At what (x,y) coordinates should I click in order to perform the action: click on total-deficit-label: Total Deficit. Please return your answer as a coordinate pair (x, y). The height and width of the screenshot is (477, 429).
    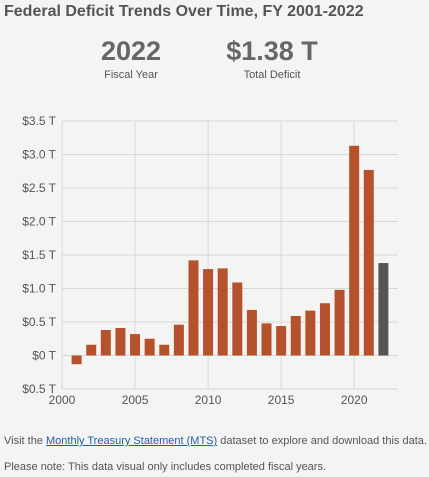
    Looking at the image, I should click on (272, 75).